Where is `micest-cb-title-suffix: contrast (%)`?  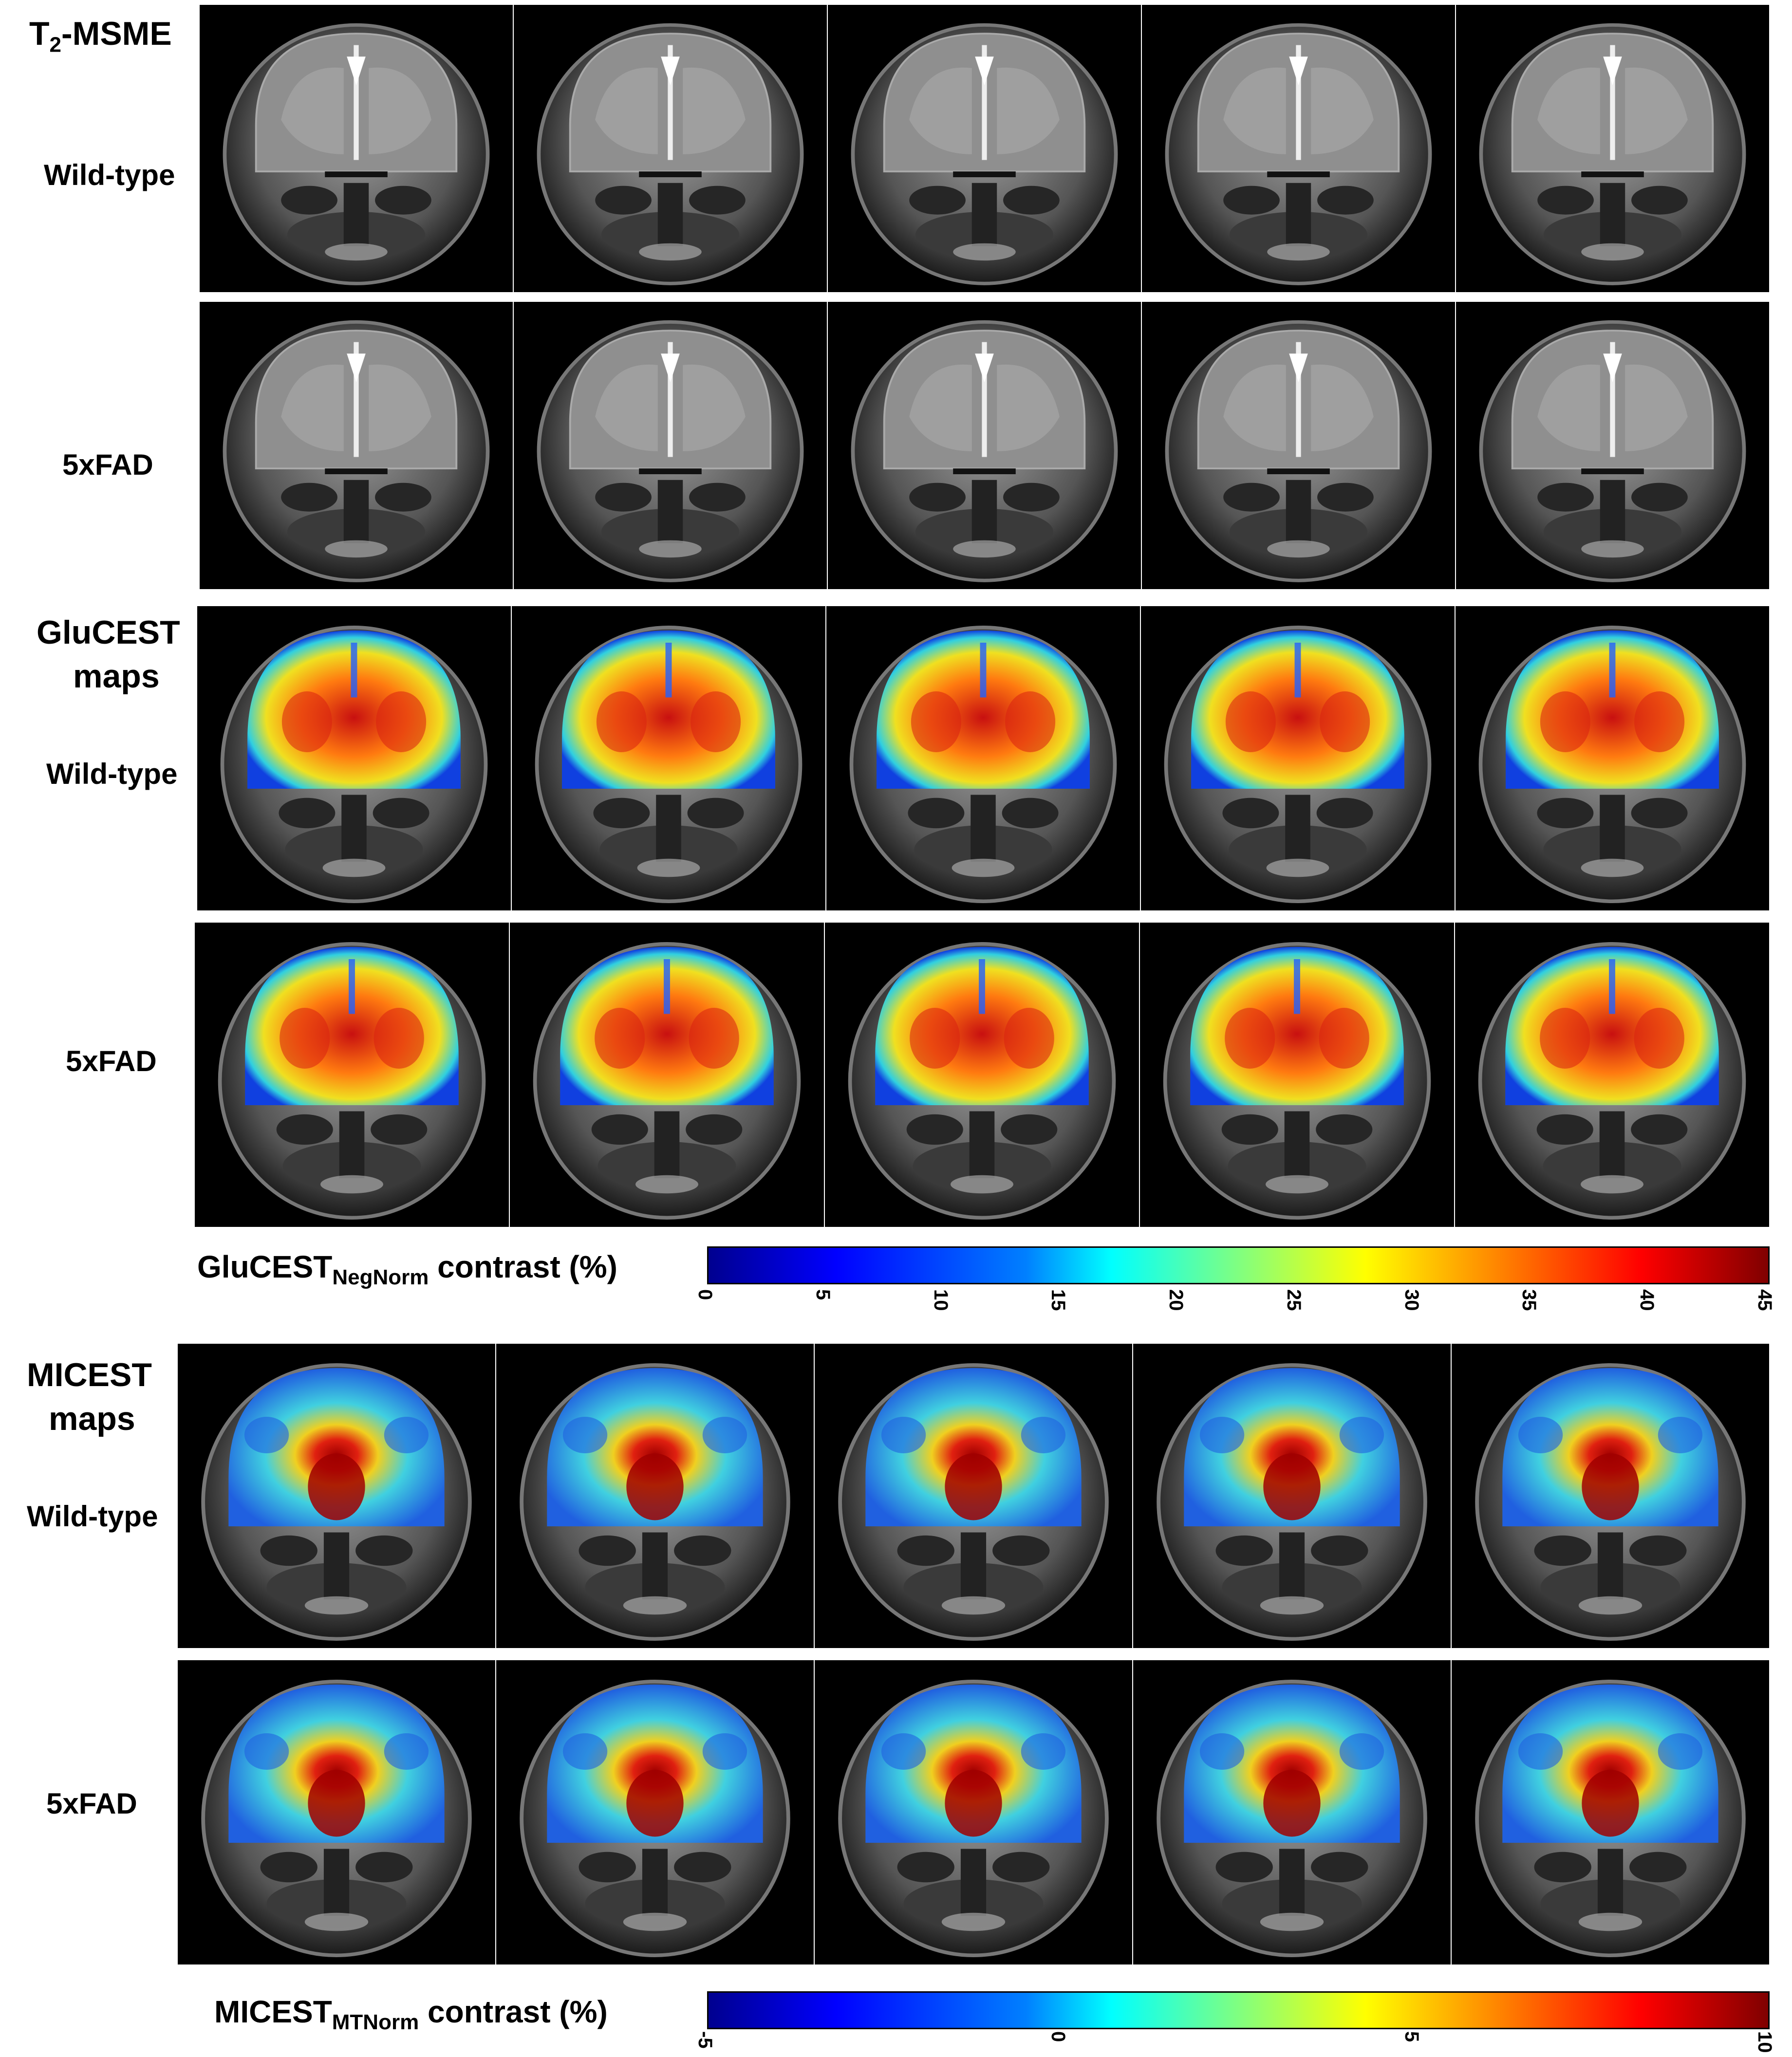
micest-cb-title-suffix: contrast (%) is located at coordinates (513, 2011).